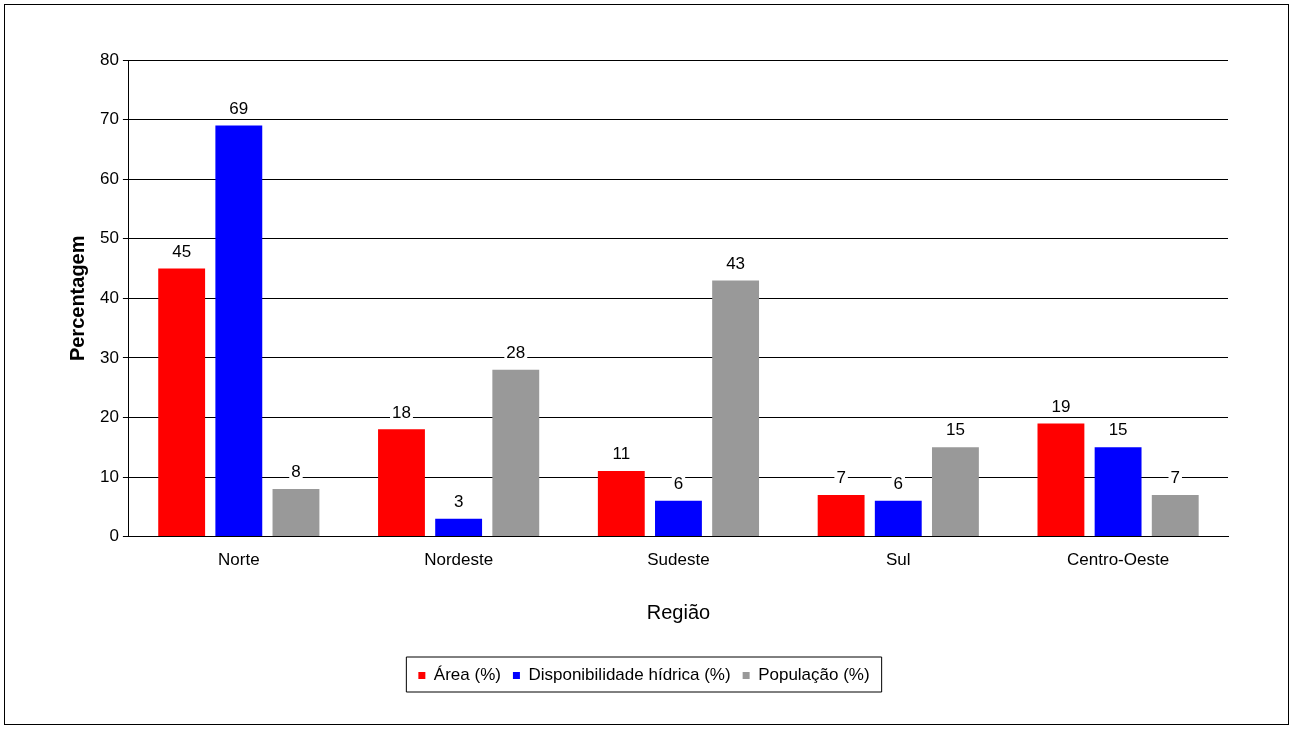 The image size is (1293, 729). I want to click on x-tick-label: Sudeste, so click(678, 560).